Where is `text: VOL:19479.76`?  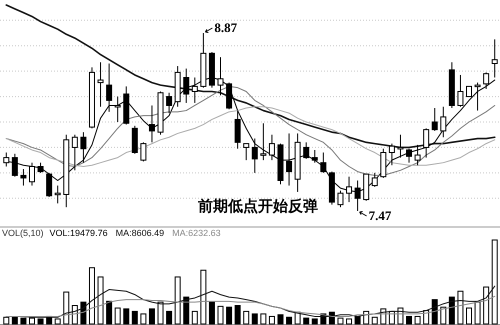
text: VOL:19479.76 is located at coordinates (79, 233).